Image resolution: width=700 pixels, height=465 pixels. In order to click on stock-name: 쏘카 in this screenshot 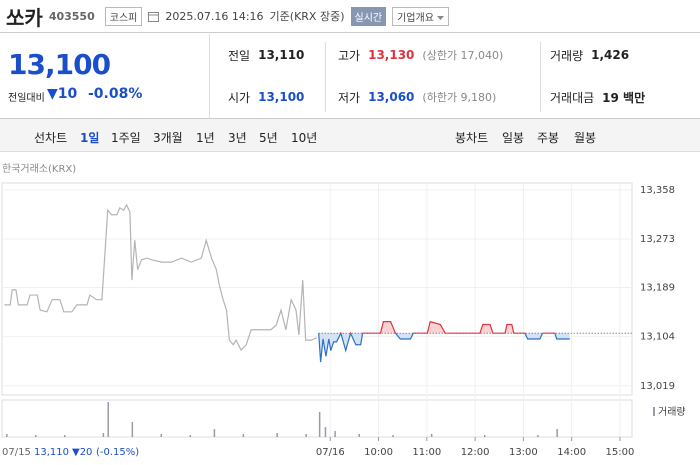, I will do `click(24, 17)`.